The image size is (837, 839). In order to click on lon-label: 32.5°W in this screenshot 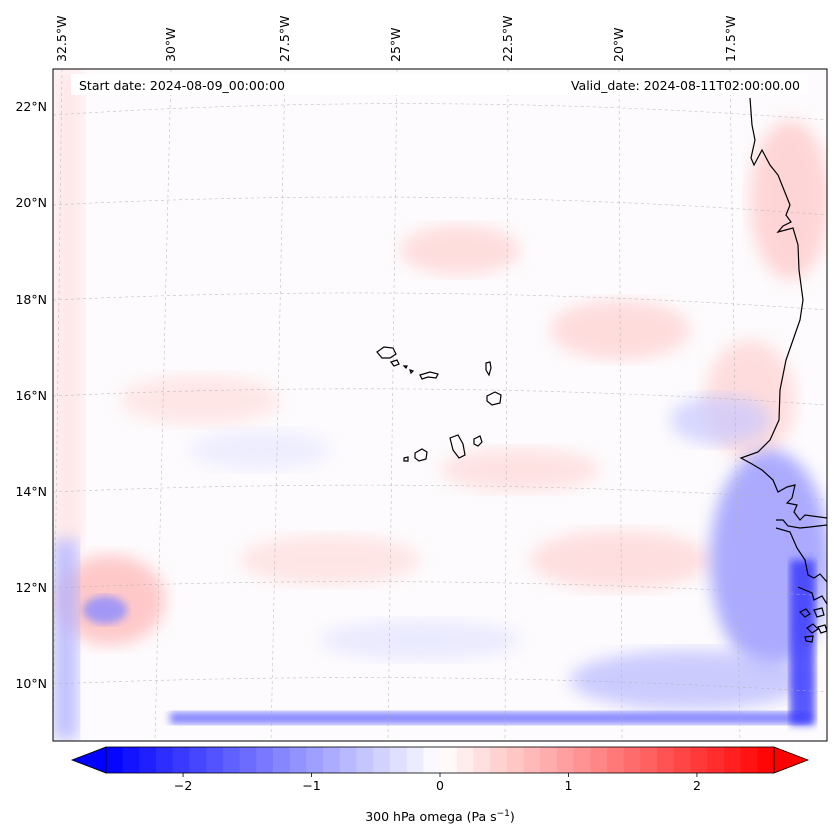, I will do `click(61, 39)`.